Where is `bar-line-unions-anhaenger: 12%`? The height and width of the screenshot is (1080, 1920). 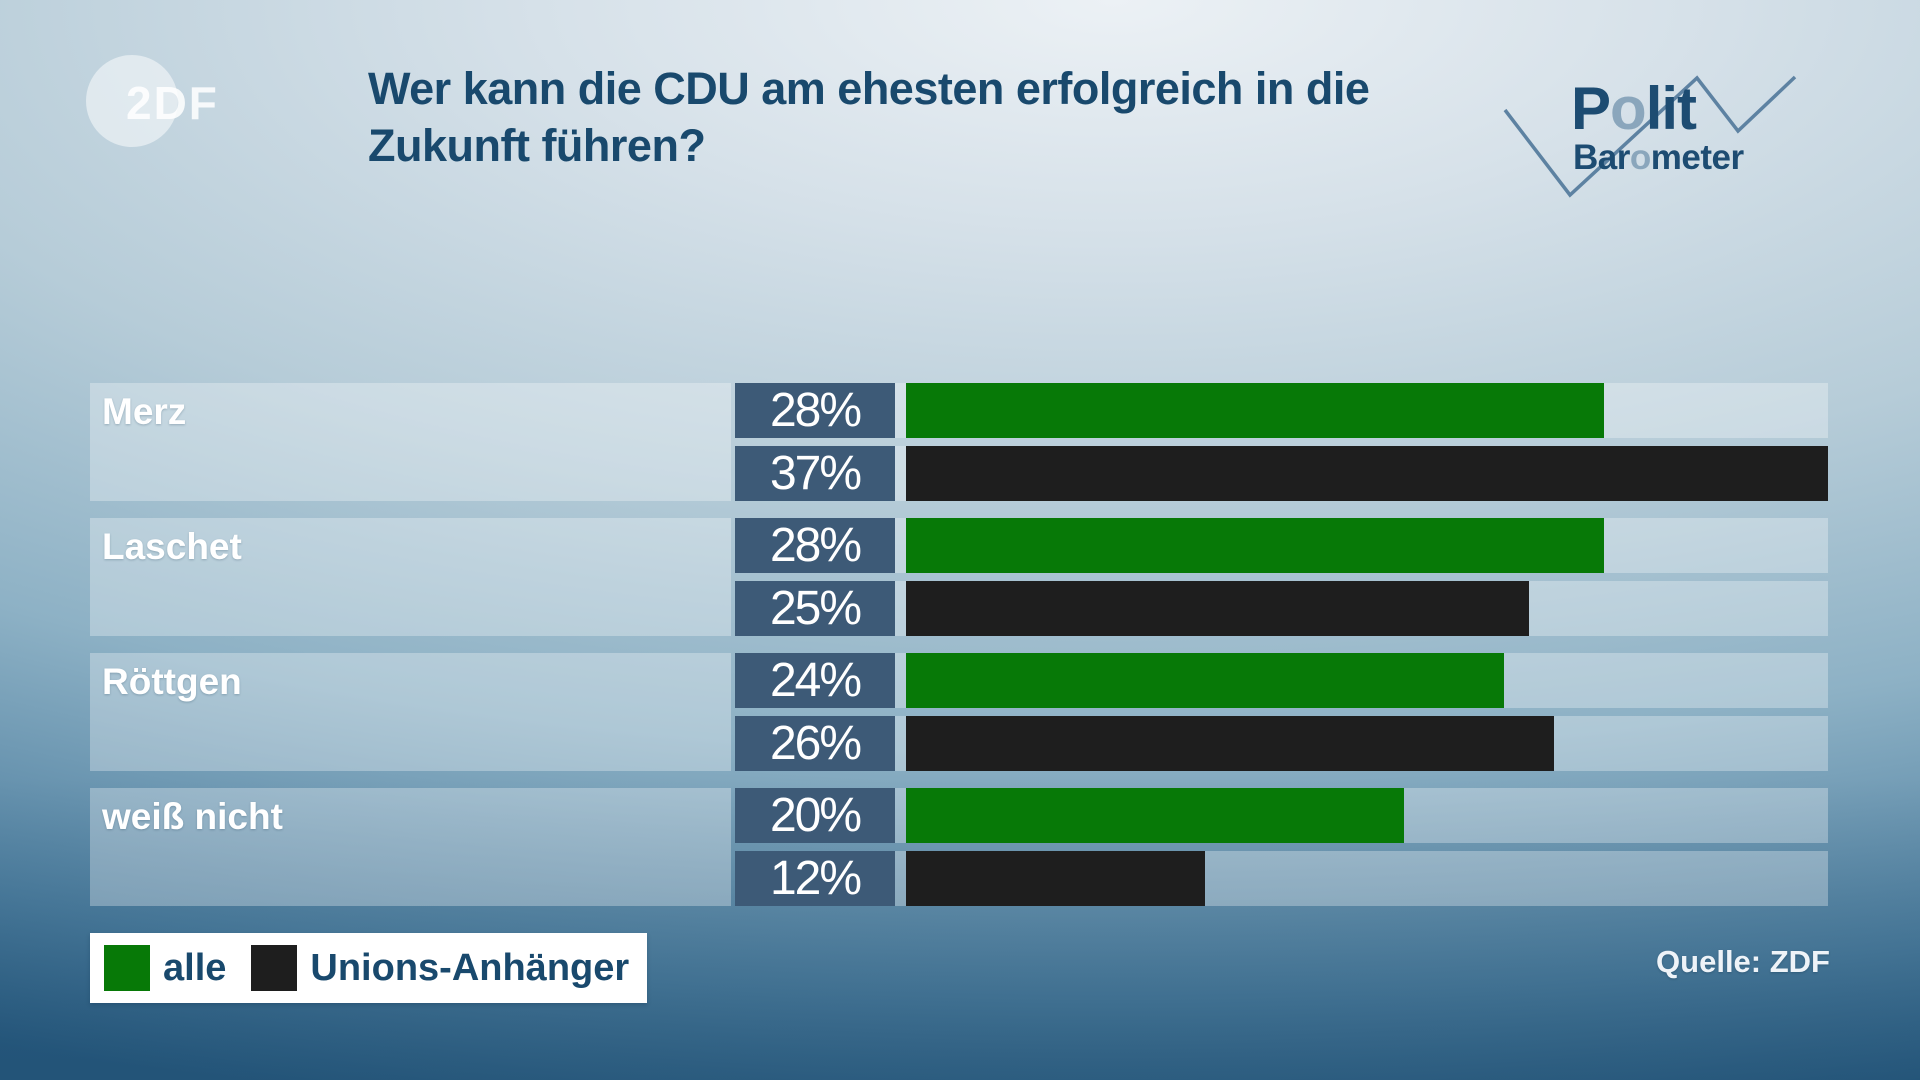 bar-line-unions-anhaenger: 12% is located at coordinates (1281, 878).